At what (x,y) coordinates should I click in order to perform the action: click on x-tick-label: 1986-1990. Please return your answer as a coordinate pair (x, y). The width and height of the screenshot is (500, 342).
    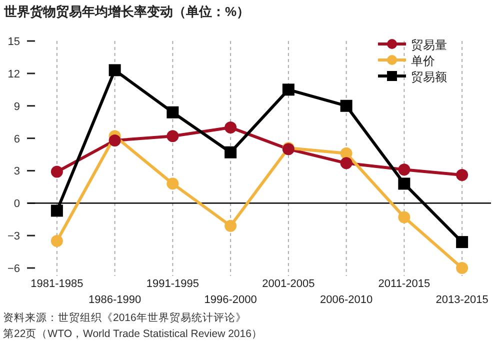
    Looking at the image, I should click on (115, 300).